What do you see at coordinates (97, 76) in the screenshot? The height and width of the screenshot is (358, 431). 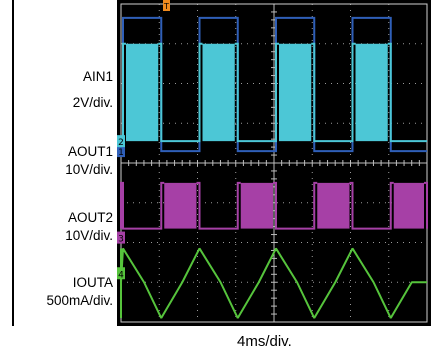 I see `channel1-name: AIN1` at bounding box center [97, 76].